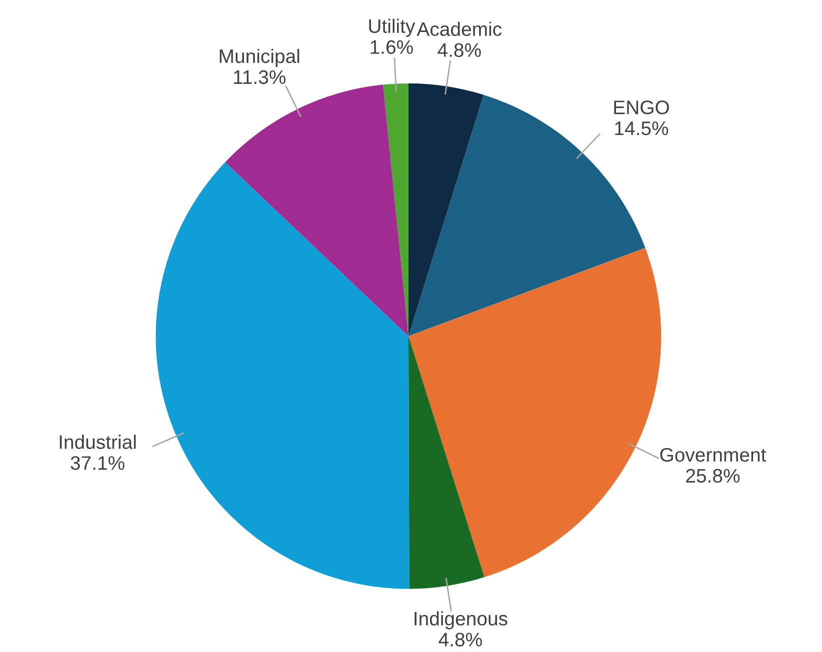 This screenshot has width=822, height=652. What do you see at coordinates (391, 47) in the screenshot?
I see `data-label: 1.6%` at bounding box center [391, 47].